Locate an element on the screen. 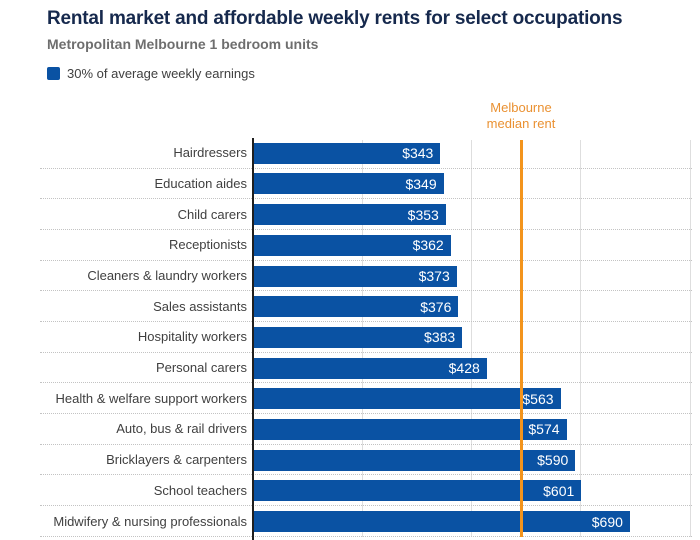 Image resolution: width=700 pixels, height=540 pixels. chart-row: Personal carers $428 is located at coordinates (366, 368).